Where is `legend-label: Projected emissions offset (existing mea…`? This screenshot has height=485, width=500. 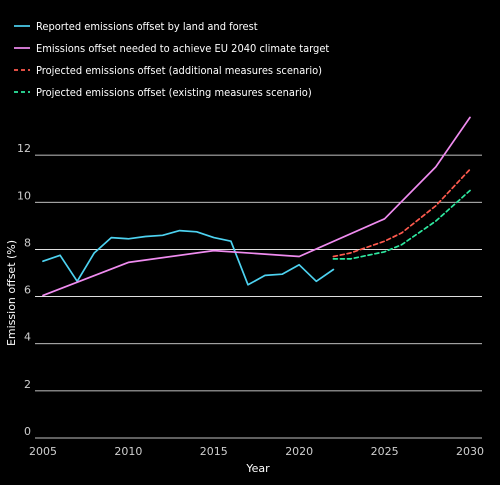 legend-label: Projected emissions offset (existing mea… is located at coordinates (174, 92).